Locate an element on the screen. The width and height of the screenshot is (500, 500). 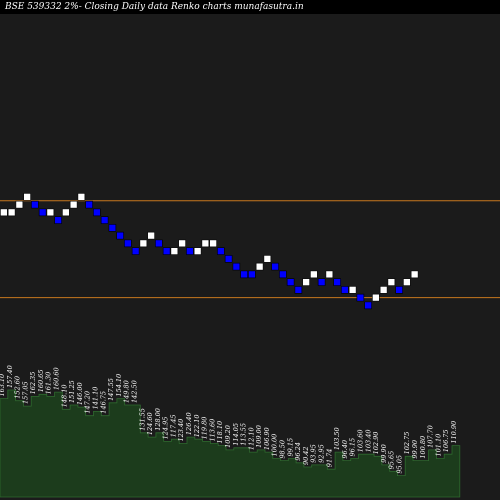
volume-label: 124.95 is located at coordinates (166, 428).